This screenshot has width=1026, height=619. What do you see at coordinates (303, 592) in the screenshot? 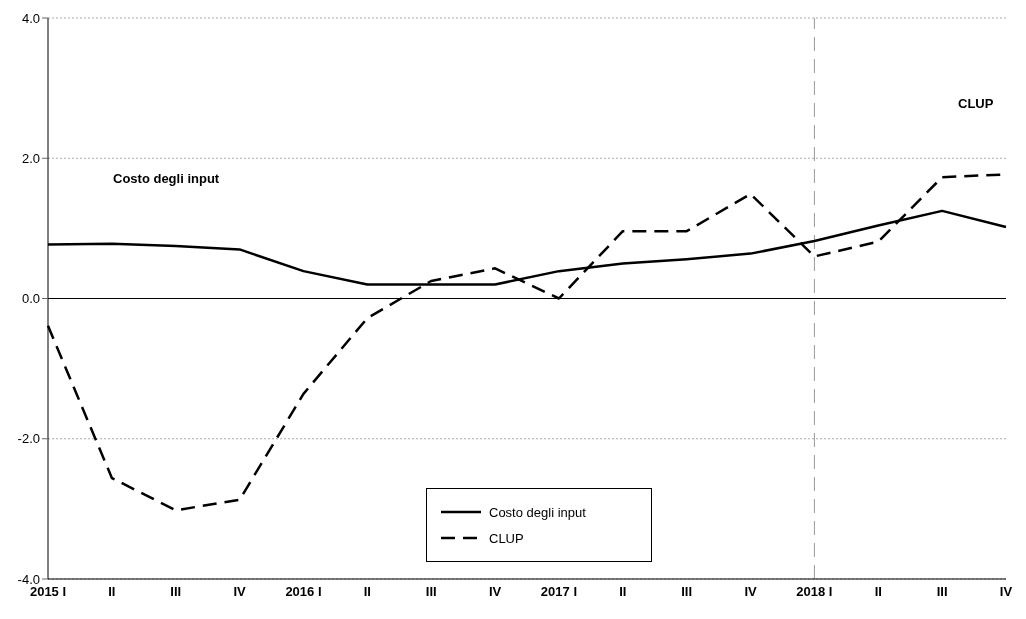
I see `x-tick-label: 2016 I` at bounding box center [303, 592].